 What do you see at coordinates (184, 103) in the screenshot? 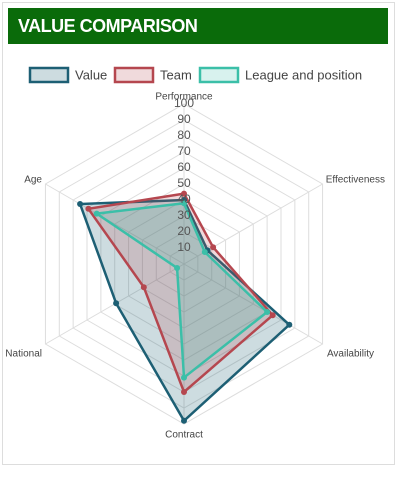
I see `r-tick-label: 100` at bounding box center [184, 103].